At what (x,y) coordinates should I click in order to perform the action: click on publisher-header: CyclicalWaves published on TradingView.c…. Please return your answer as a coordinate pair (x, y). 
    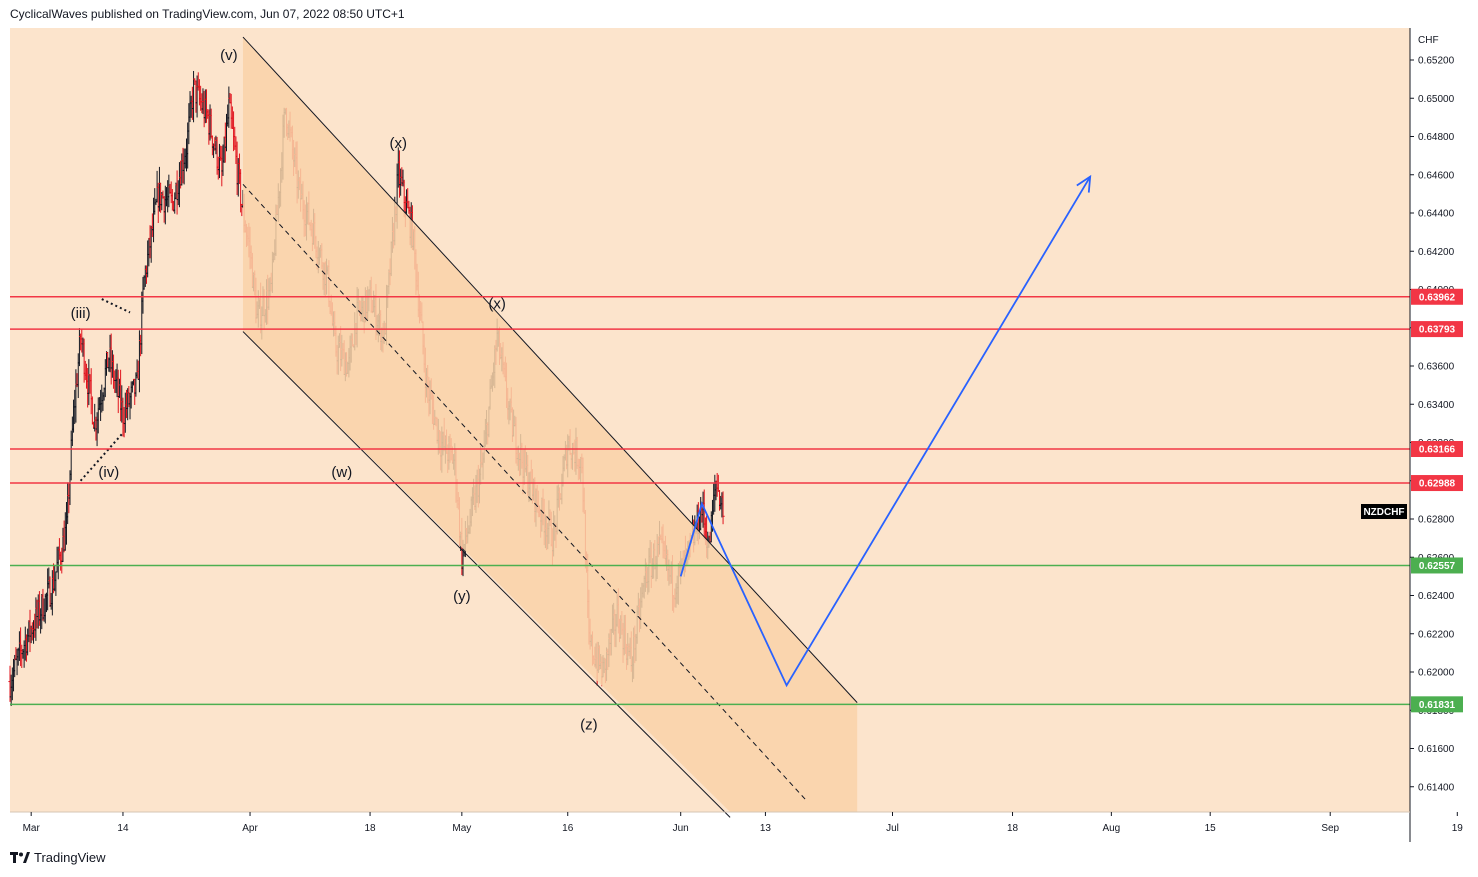
    Looking at the image, I should click on (207, 14).